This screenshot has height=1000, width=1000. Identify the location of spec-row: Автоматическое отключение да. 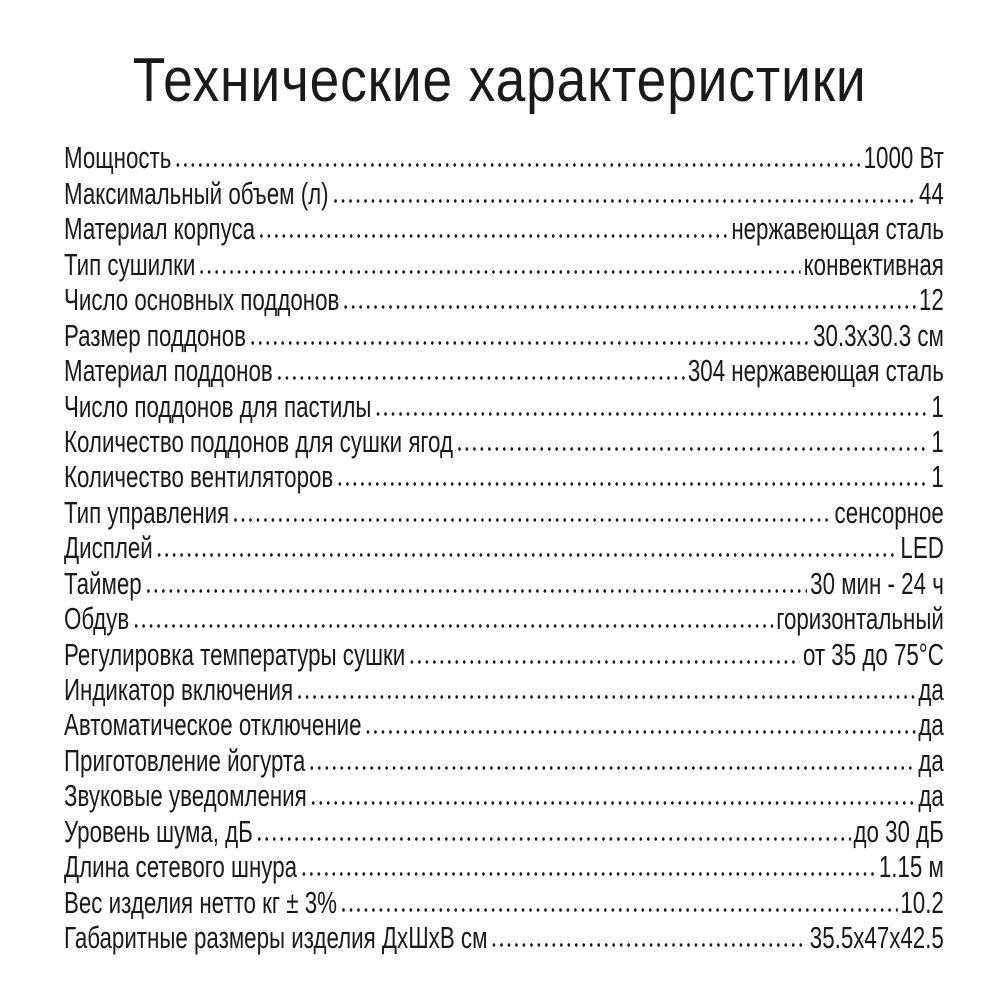
(504, 725).